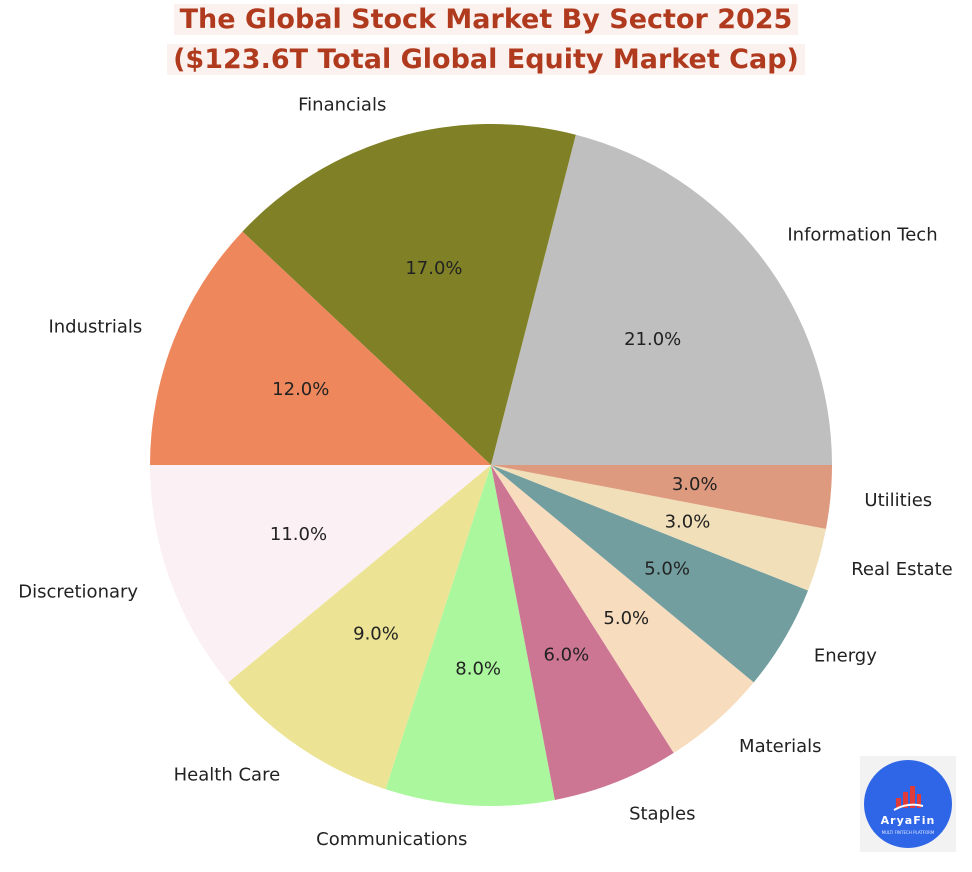 The image size is (972, 872). Describe the element at coordinates (227, 775) in the screenshot. I see `pie-category-label-health-care: Health Care` at that location.